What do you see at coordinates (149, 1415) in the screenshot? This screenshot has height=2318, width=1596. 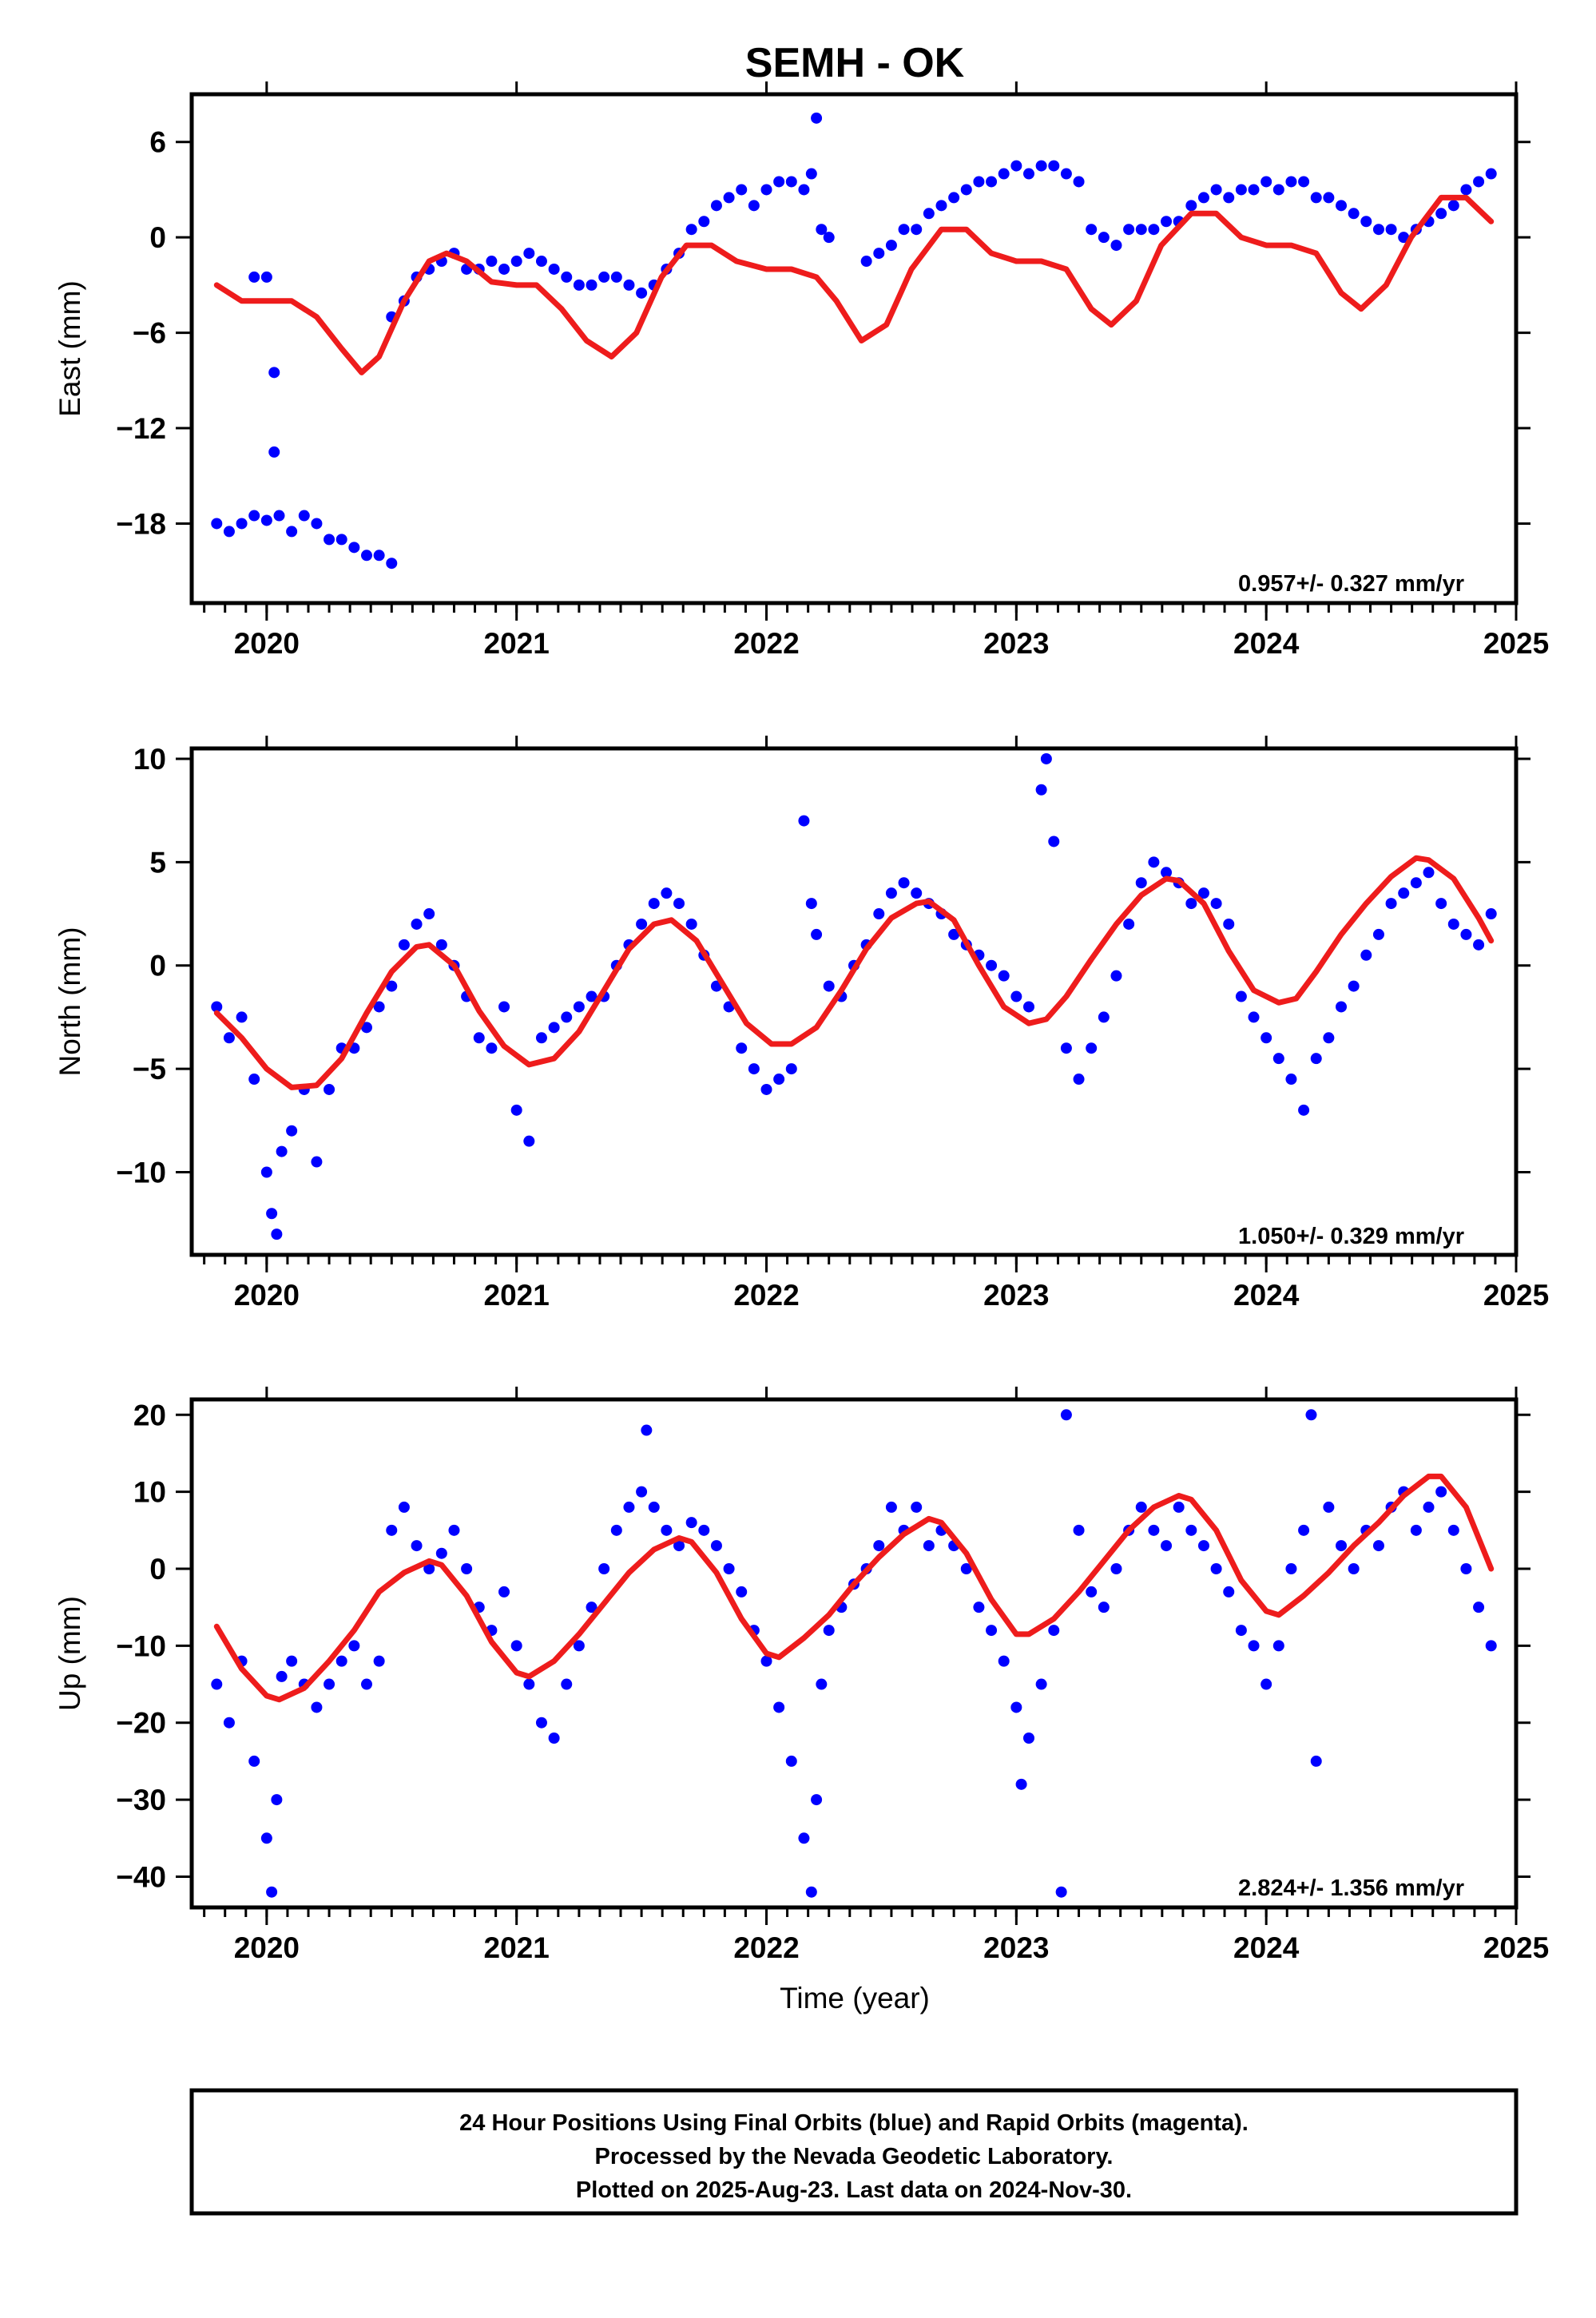 I see `y-tick-label: 20` at bounding box center [149, 1415].